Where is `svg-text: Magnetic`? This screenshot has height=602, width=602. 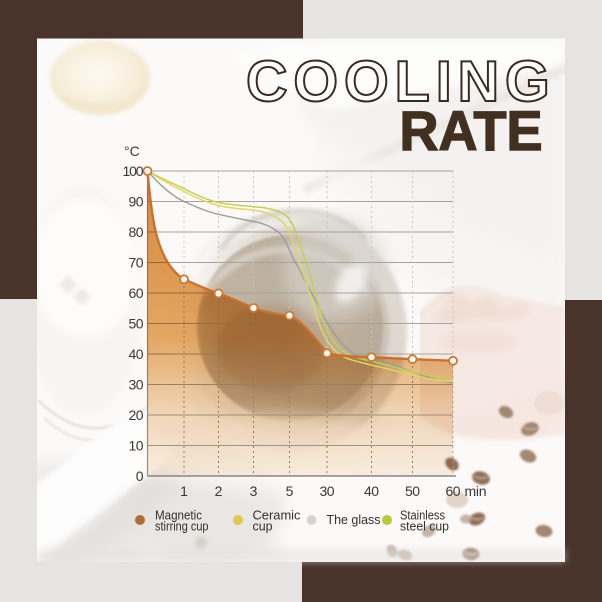 svg-text: Magnetic is located at coordinates (178, 515).